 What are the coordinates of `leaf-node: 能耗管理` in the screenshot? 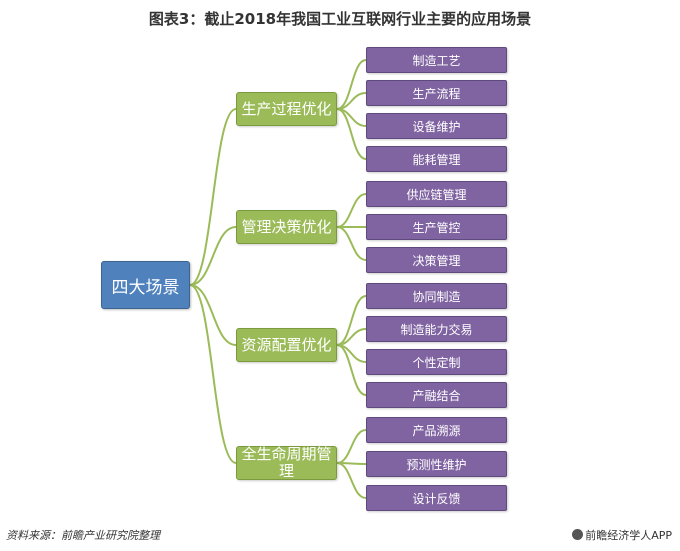 It's located at (436, 159).